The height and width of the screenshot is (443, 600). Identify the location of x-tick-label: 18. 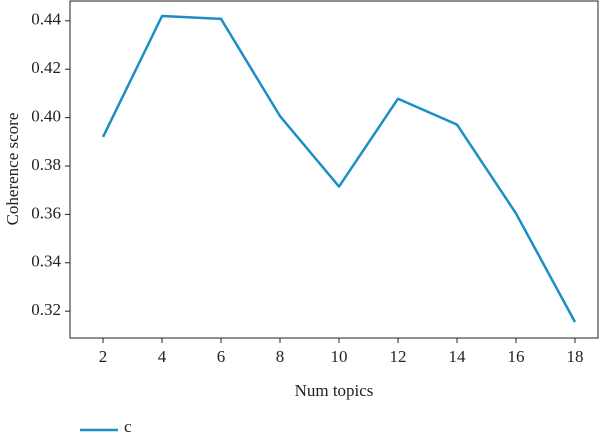
(574, 356).